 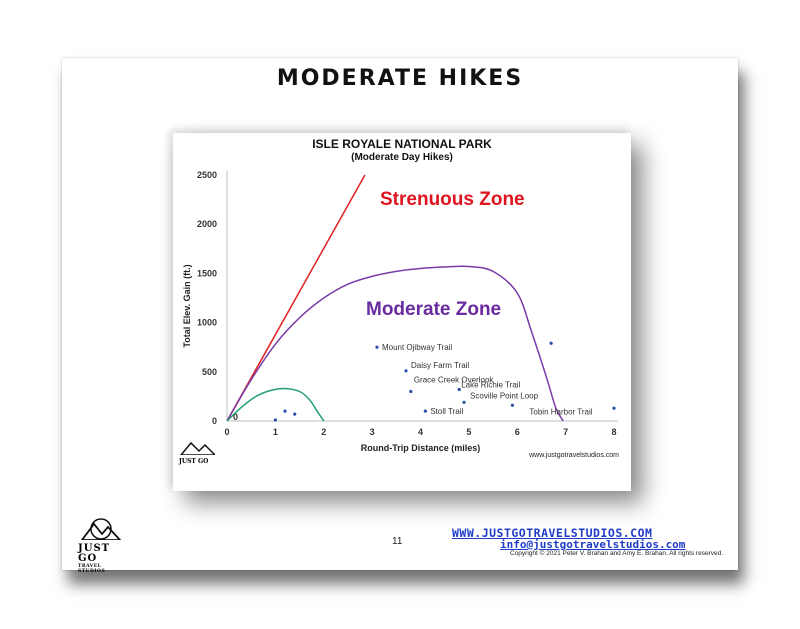 What do you see at coordinates (209, 372) in the screenshot?
I see `y-tick-label: 500` at bounding box center [209, 372].